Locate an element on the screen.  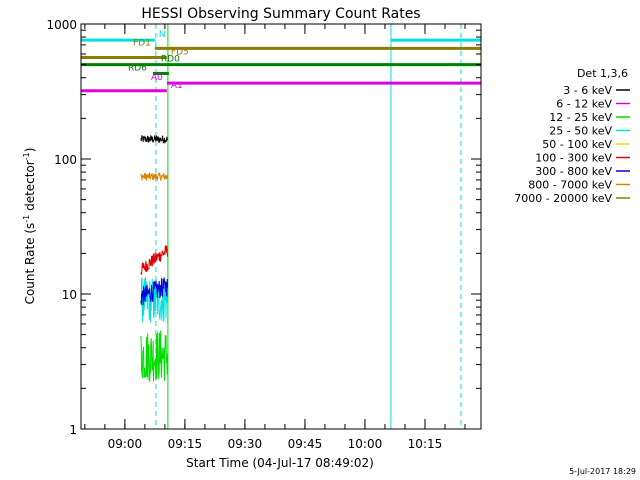
x-tick-label-0930: 09:30 is located at coordinates (245, 444).